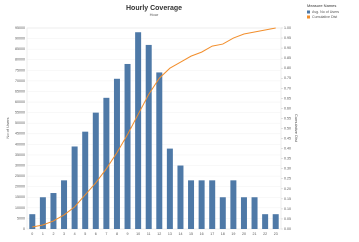 The width and height of the screenshot is (359, 242). I want to click on x-tick-label: 12, so click(159, 234).